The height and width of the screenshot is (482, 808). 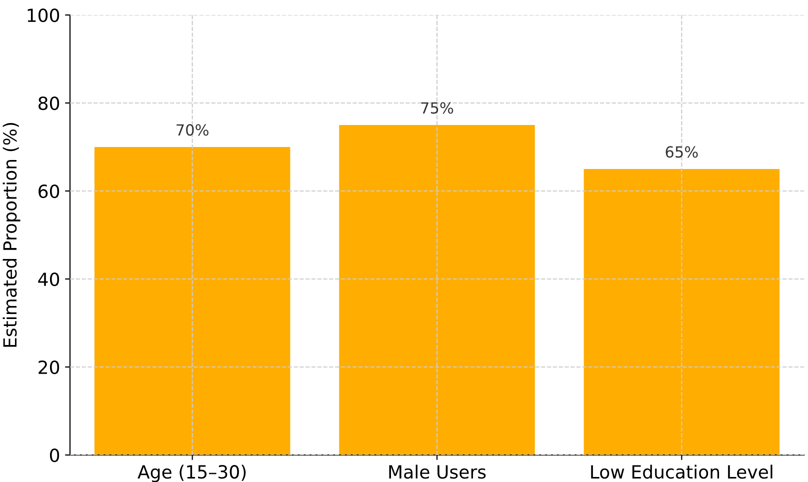 I want to click on data-label: 75%, so click(x=437, y=108).